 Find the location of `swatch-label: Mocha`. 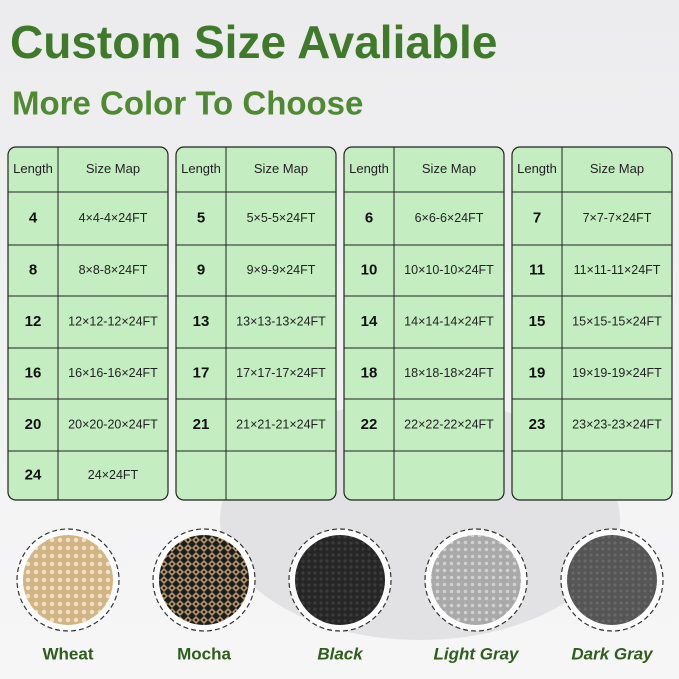

swatch-label: Mocha is located at coordinates (204, 653).